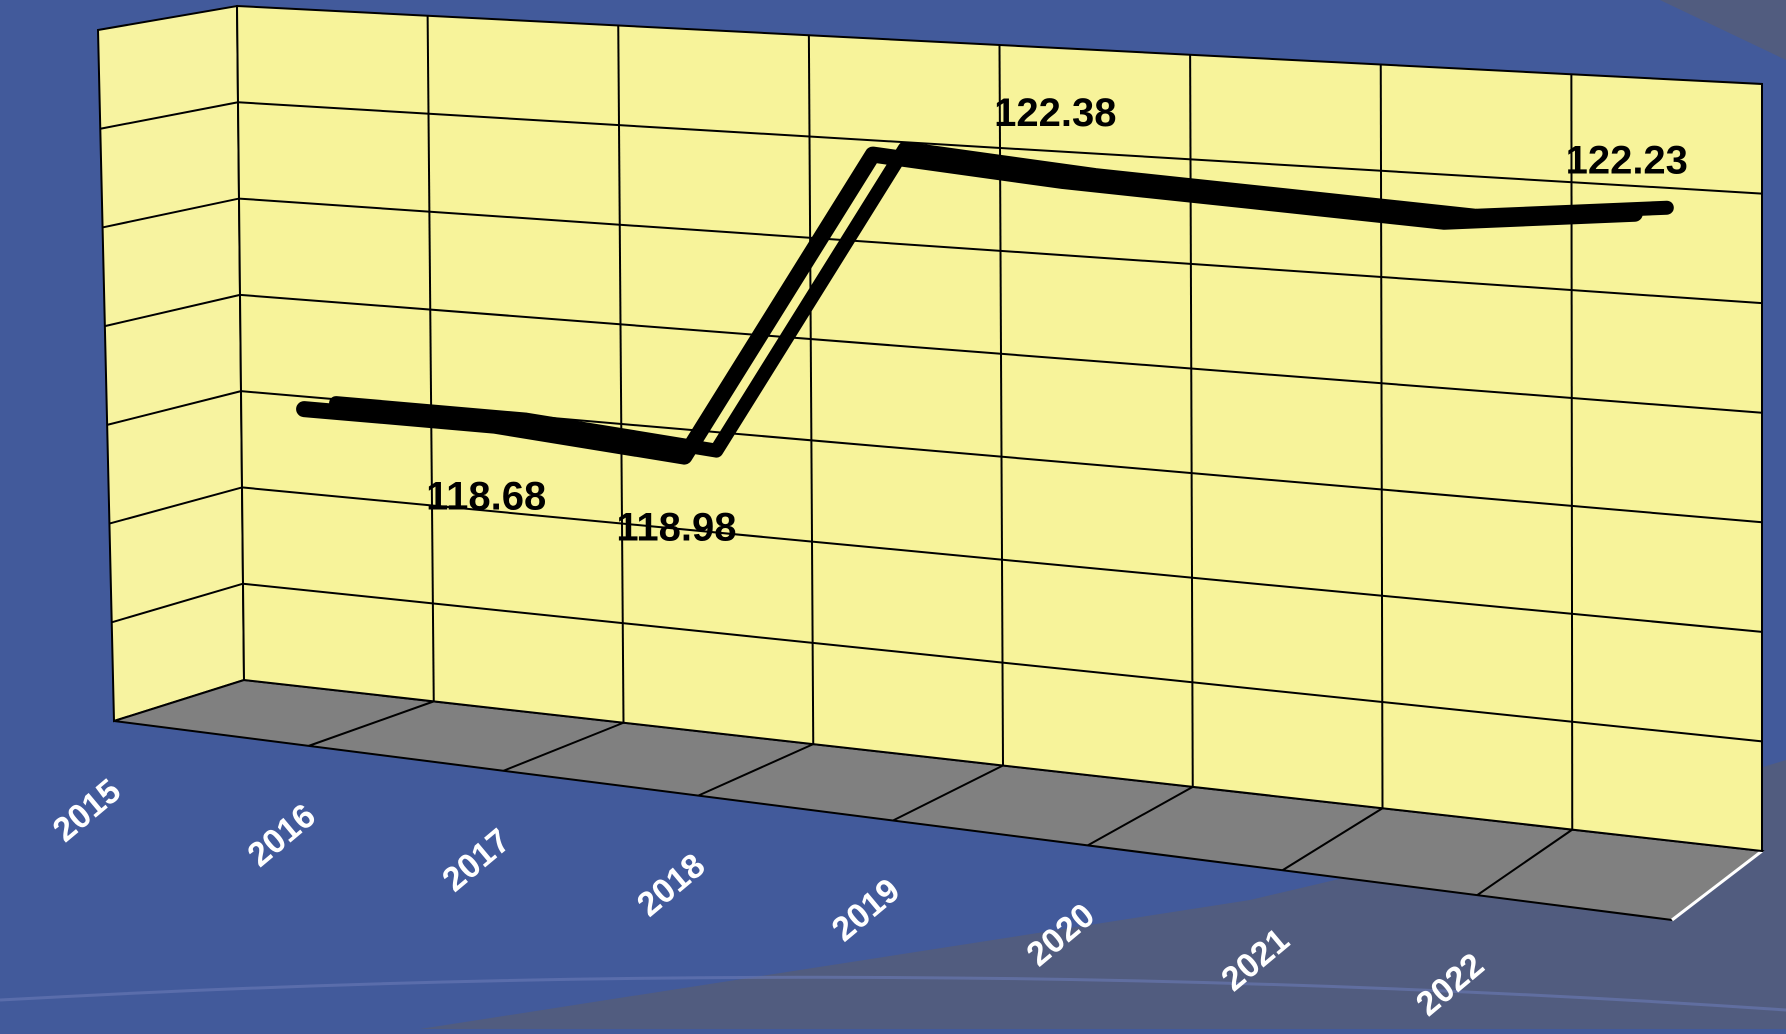 This screenshot has height=1034, width=1786. I want to click on data-label: 122.23, so click(1627, 161).